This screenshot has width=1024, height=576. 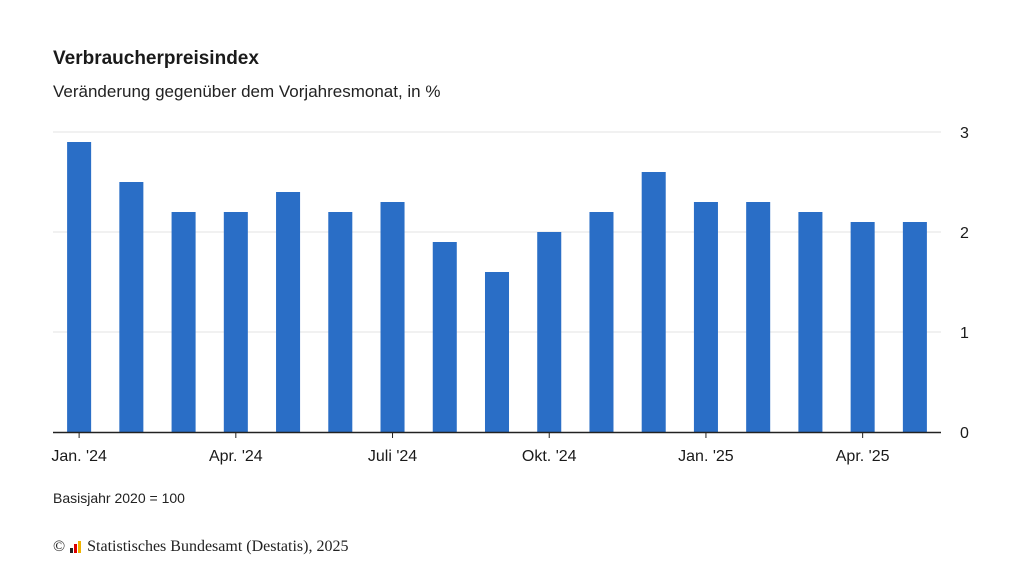 I want to click on copyright-symbol: ©, so click(x=59, y=546).